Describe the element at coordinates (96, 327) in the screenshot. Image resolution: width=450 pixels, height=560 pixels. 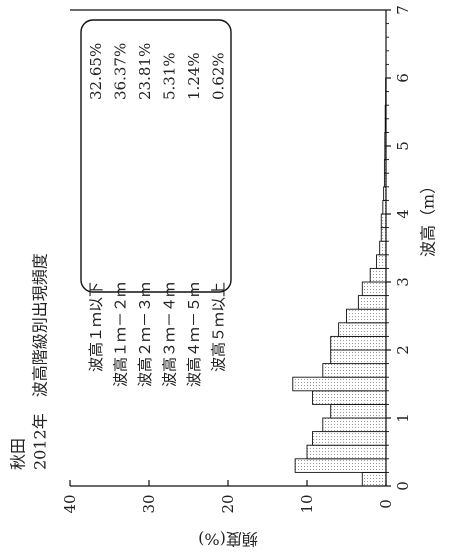
I see `legend-label: 波高１ｍ以下` at that location.